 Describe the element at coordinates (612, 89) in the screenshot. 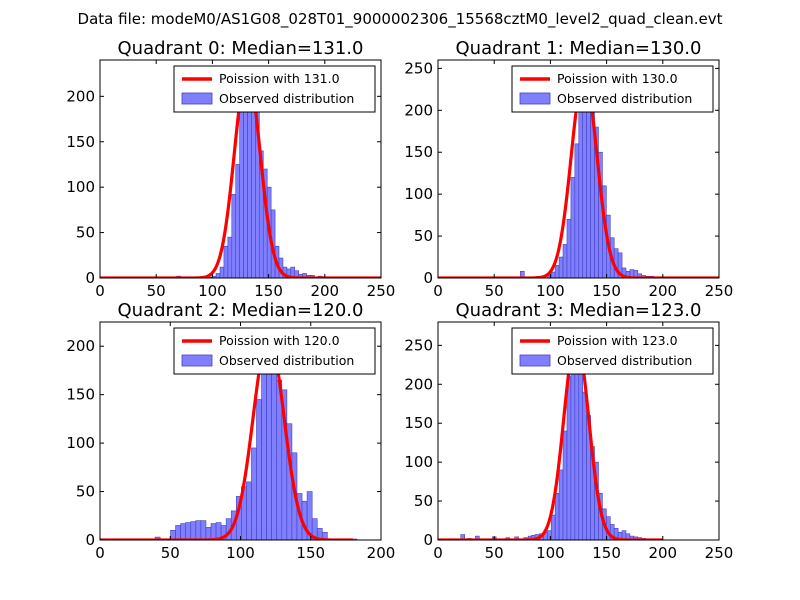

I see `legend: Poission with 130.0 Observed distribution` at that location.